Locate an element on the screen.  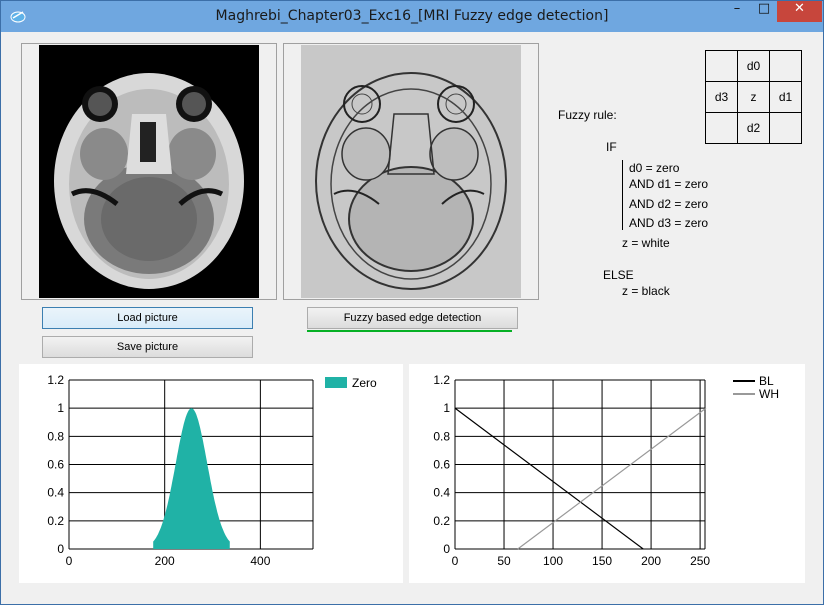
series-zero-area is located at coordinates (191, 478).